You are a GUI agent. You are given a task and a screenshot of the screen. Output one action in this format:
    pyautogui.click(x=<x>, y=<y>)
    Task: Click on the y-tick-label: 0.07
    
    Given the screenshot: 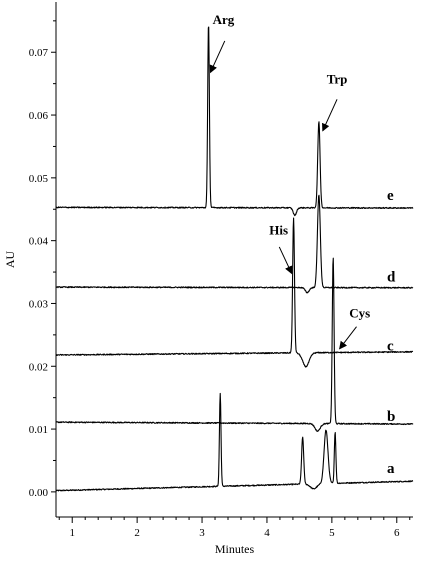 What is the action you would take?
    pyautogui.click(x=39, y=53)
    